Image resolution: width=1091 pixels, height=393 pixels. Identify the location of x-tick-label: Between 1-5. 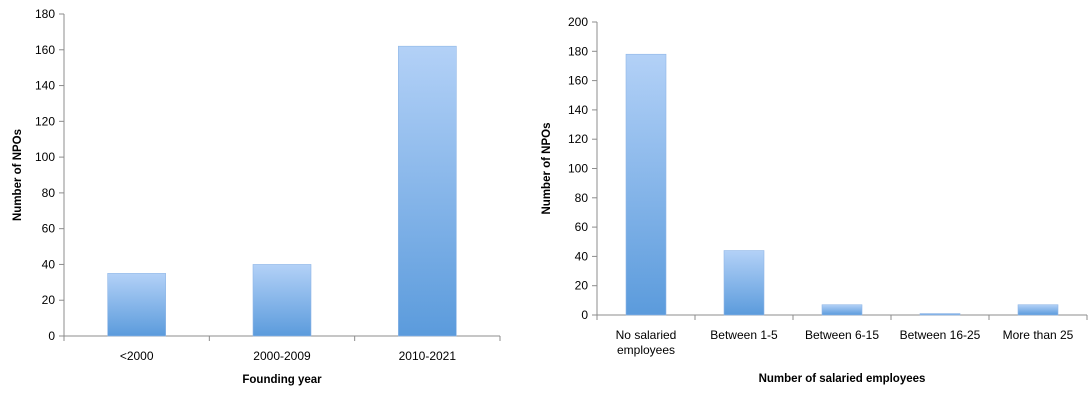
(744, 335).